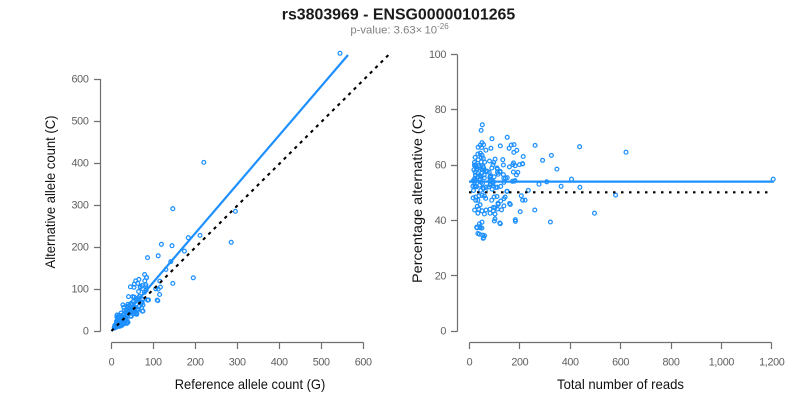  I want to click on svg-text: Total number of reads, so click(620, 384).